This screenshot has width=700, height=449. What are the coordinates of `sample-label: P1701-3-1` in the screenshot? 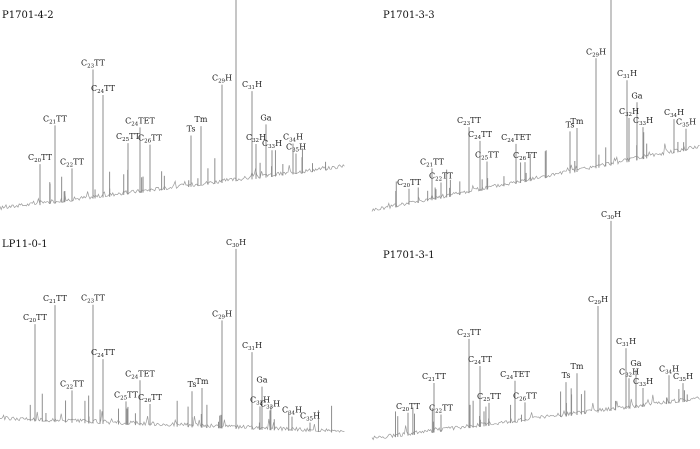 It's located at (409, 255).